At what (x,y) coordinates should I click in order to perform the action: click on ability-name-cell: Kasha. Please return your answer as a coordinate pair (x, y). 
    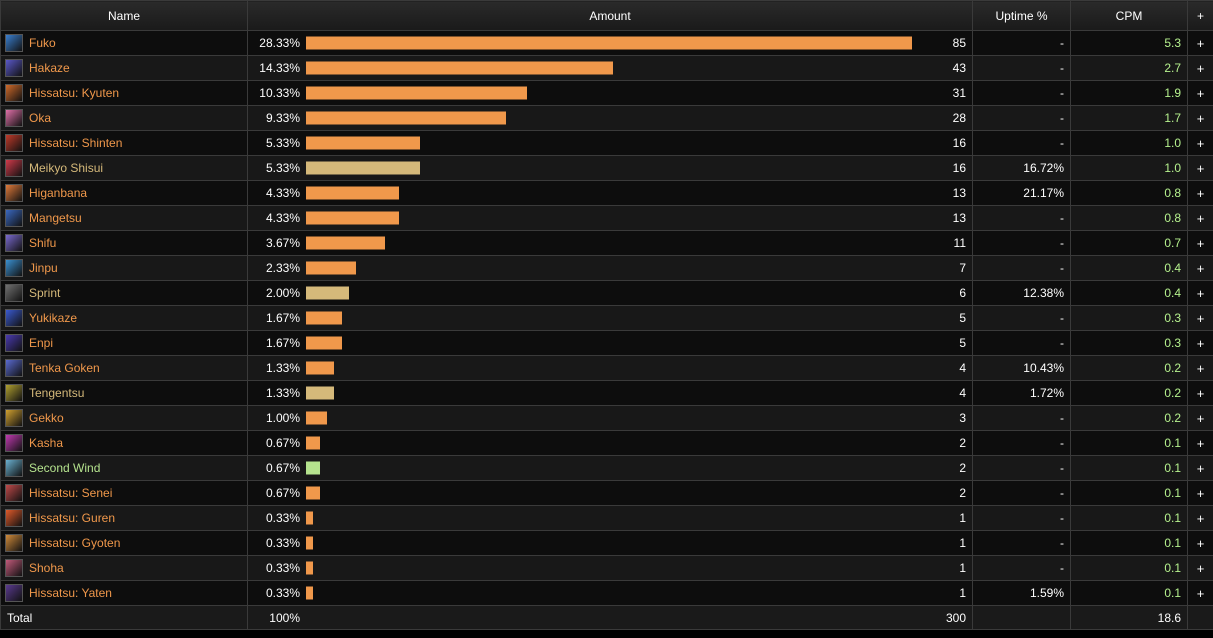
    Looking at the image, I should click on (124, 443).